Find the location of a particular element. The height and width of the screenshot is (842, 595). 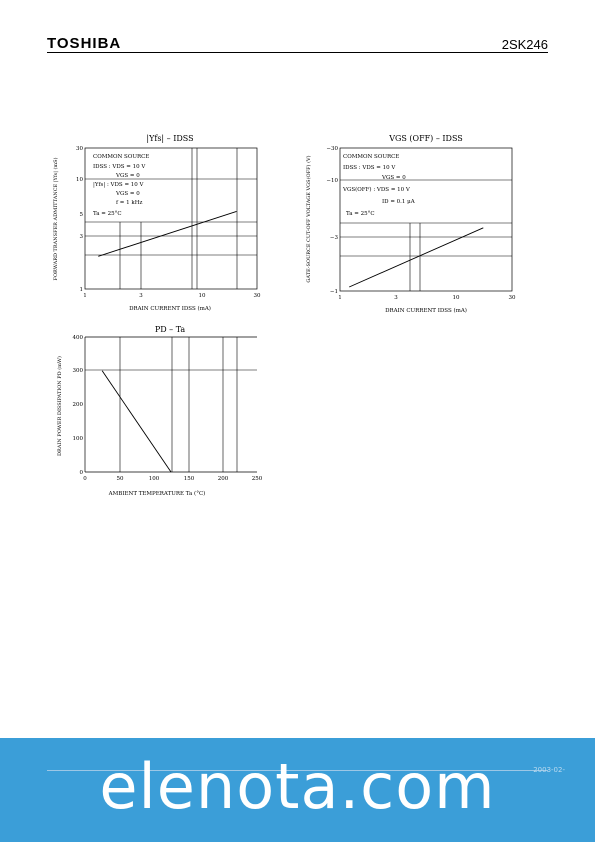

y-axis-label: FORWARD TRANSFER ADMITTANCE |Yfs| (mS) is located at coordinates (55, 218).